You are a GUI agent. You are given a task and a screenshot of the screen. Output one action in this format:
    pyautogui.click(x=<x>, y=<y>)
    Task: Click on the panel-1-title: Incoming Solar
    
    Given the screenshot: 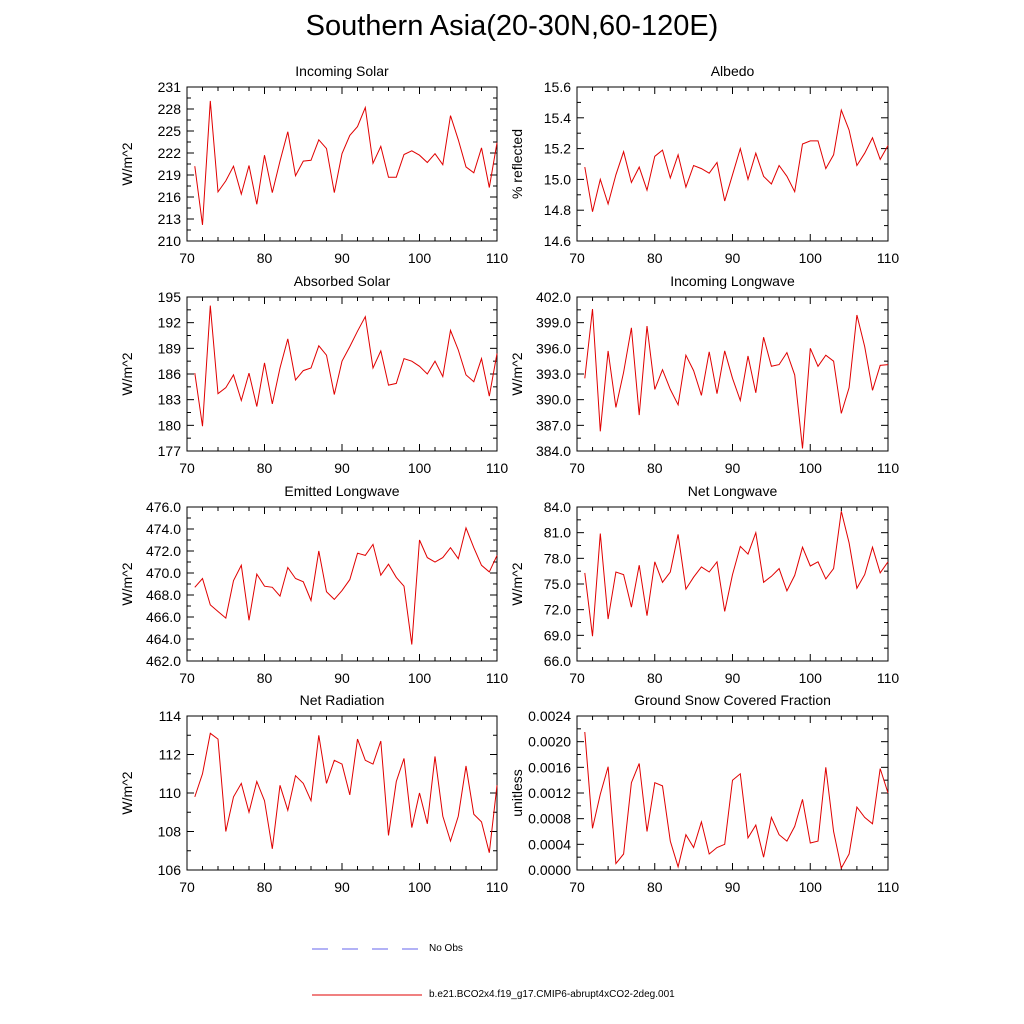 What is the action you would take?
    pyautogui.click(x=342, y=71)
    